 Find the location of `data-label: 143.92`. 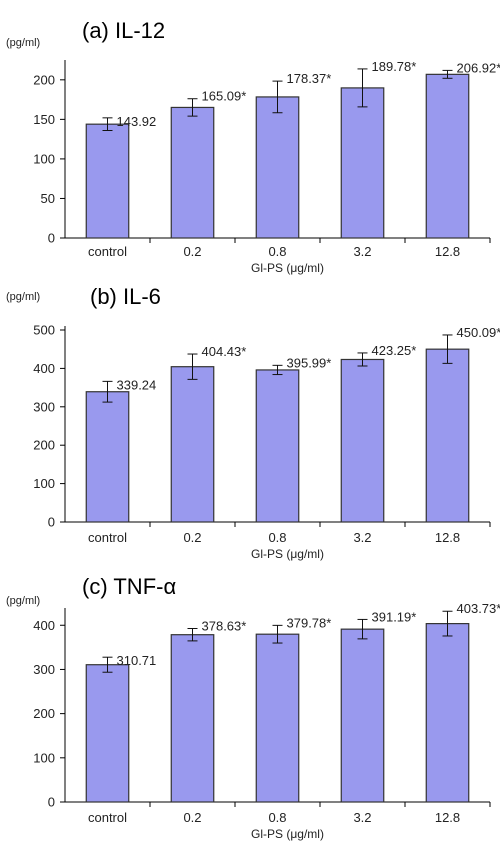

data-label: 143.92 is located at coordinates (137, 121).